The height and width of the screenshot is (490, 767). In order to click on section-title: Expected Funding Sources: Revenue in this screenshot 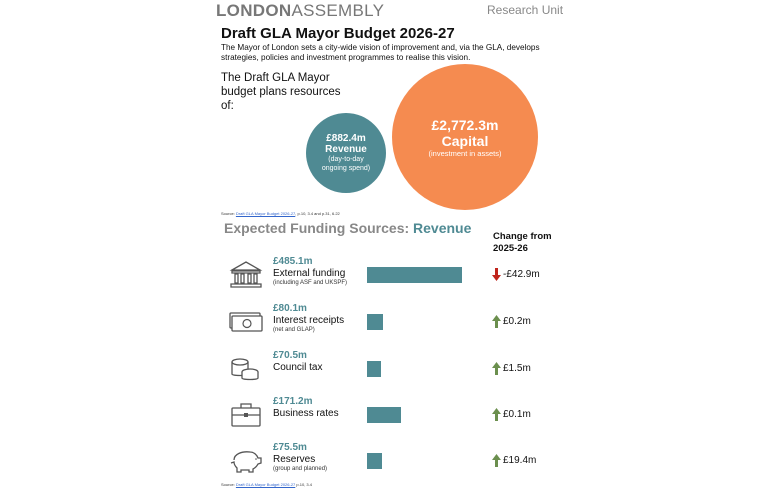, I will do `click(347, 228)`.